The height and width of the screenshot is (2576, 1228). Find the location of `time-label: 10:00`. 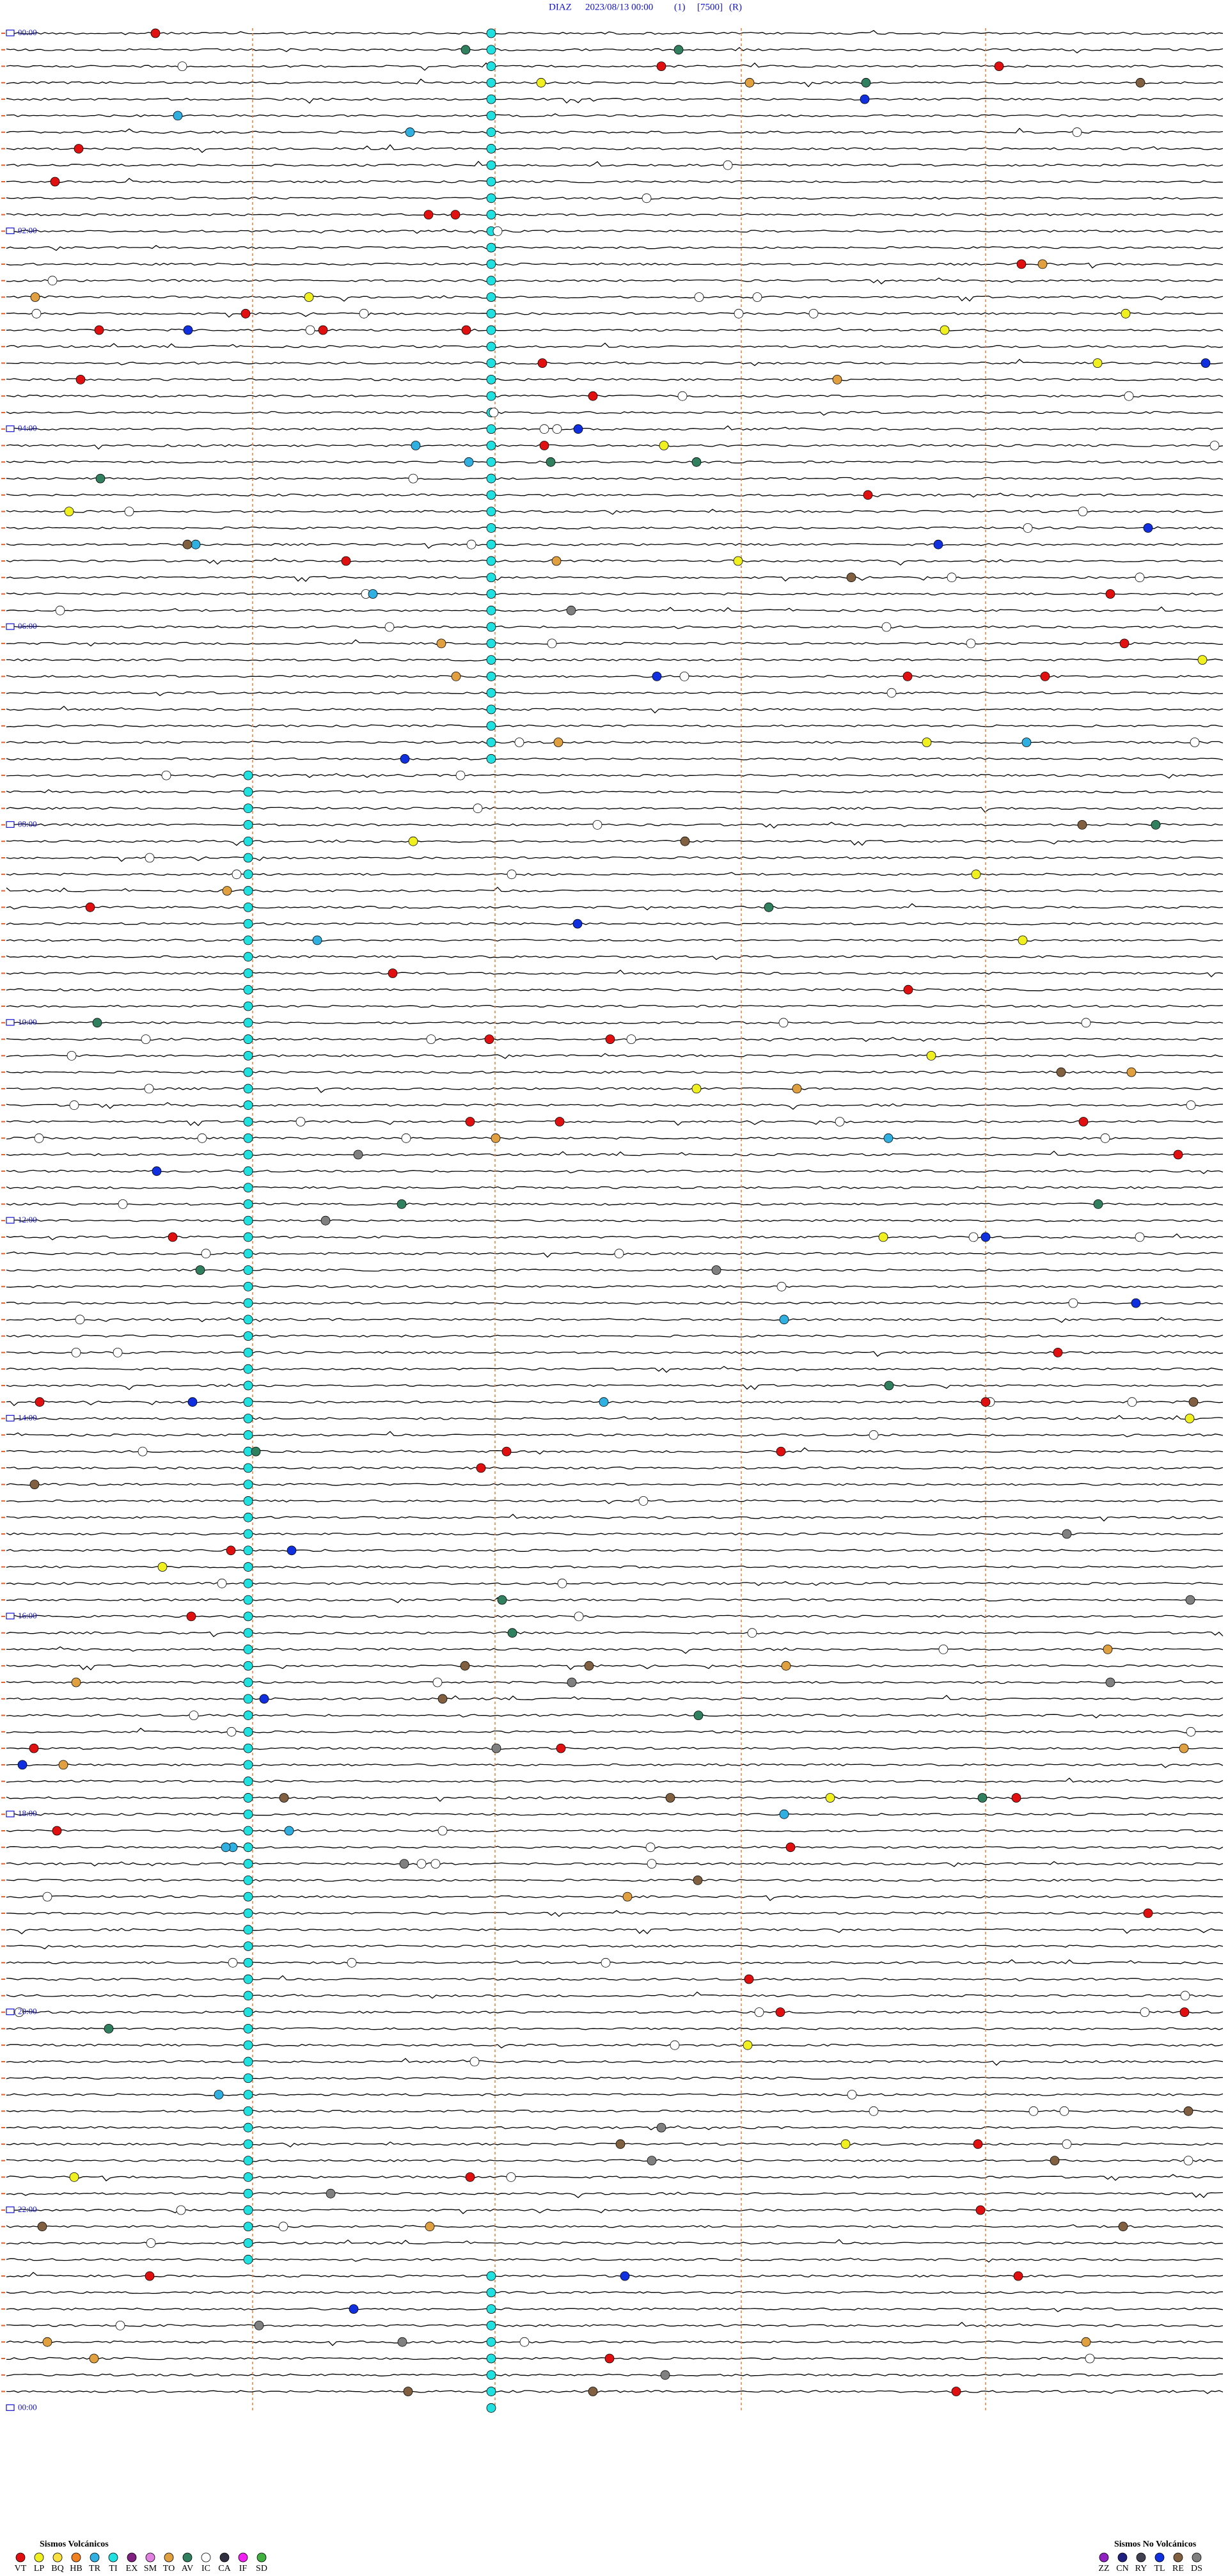

time-label: 10:00 is located at coordinates (27, 1022).